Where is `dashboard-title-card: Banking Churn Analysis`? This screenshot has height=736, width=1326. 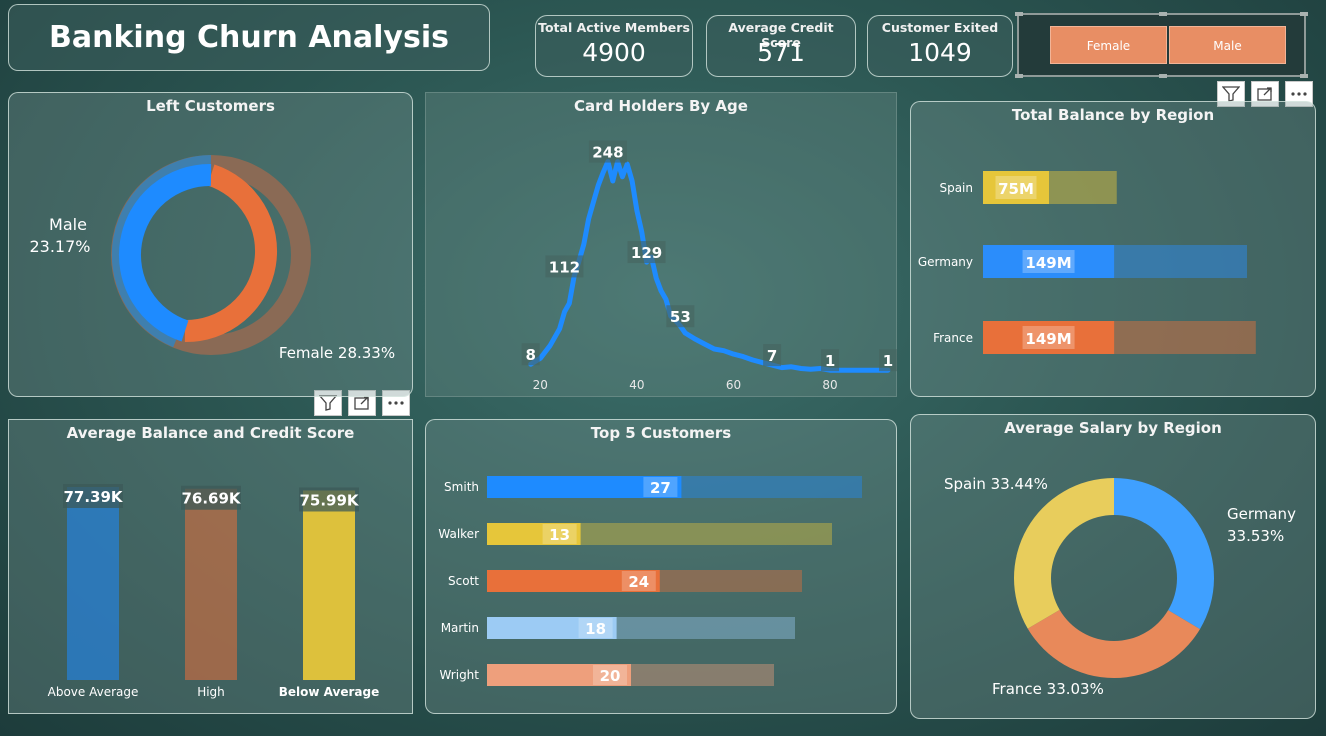 dashboard-title-card: Banking Churn Analysis is located at coordinates (249, 37).